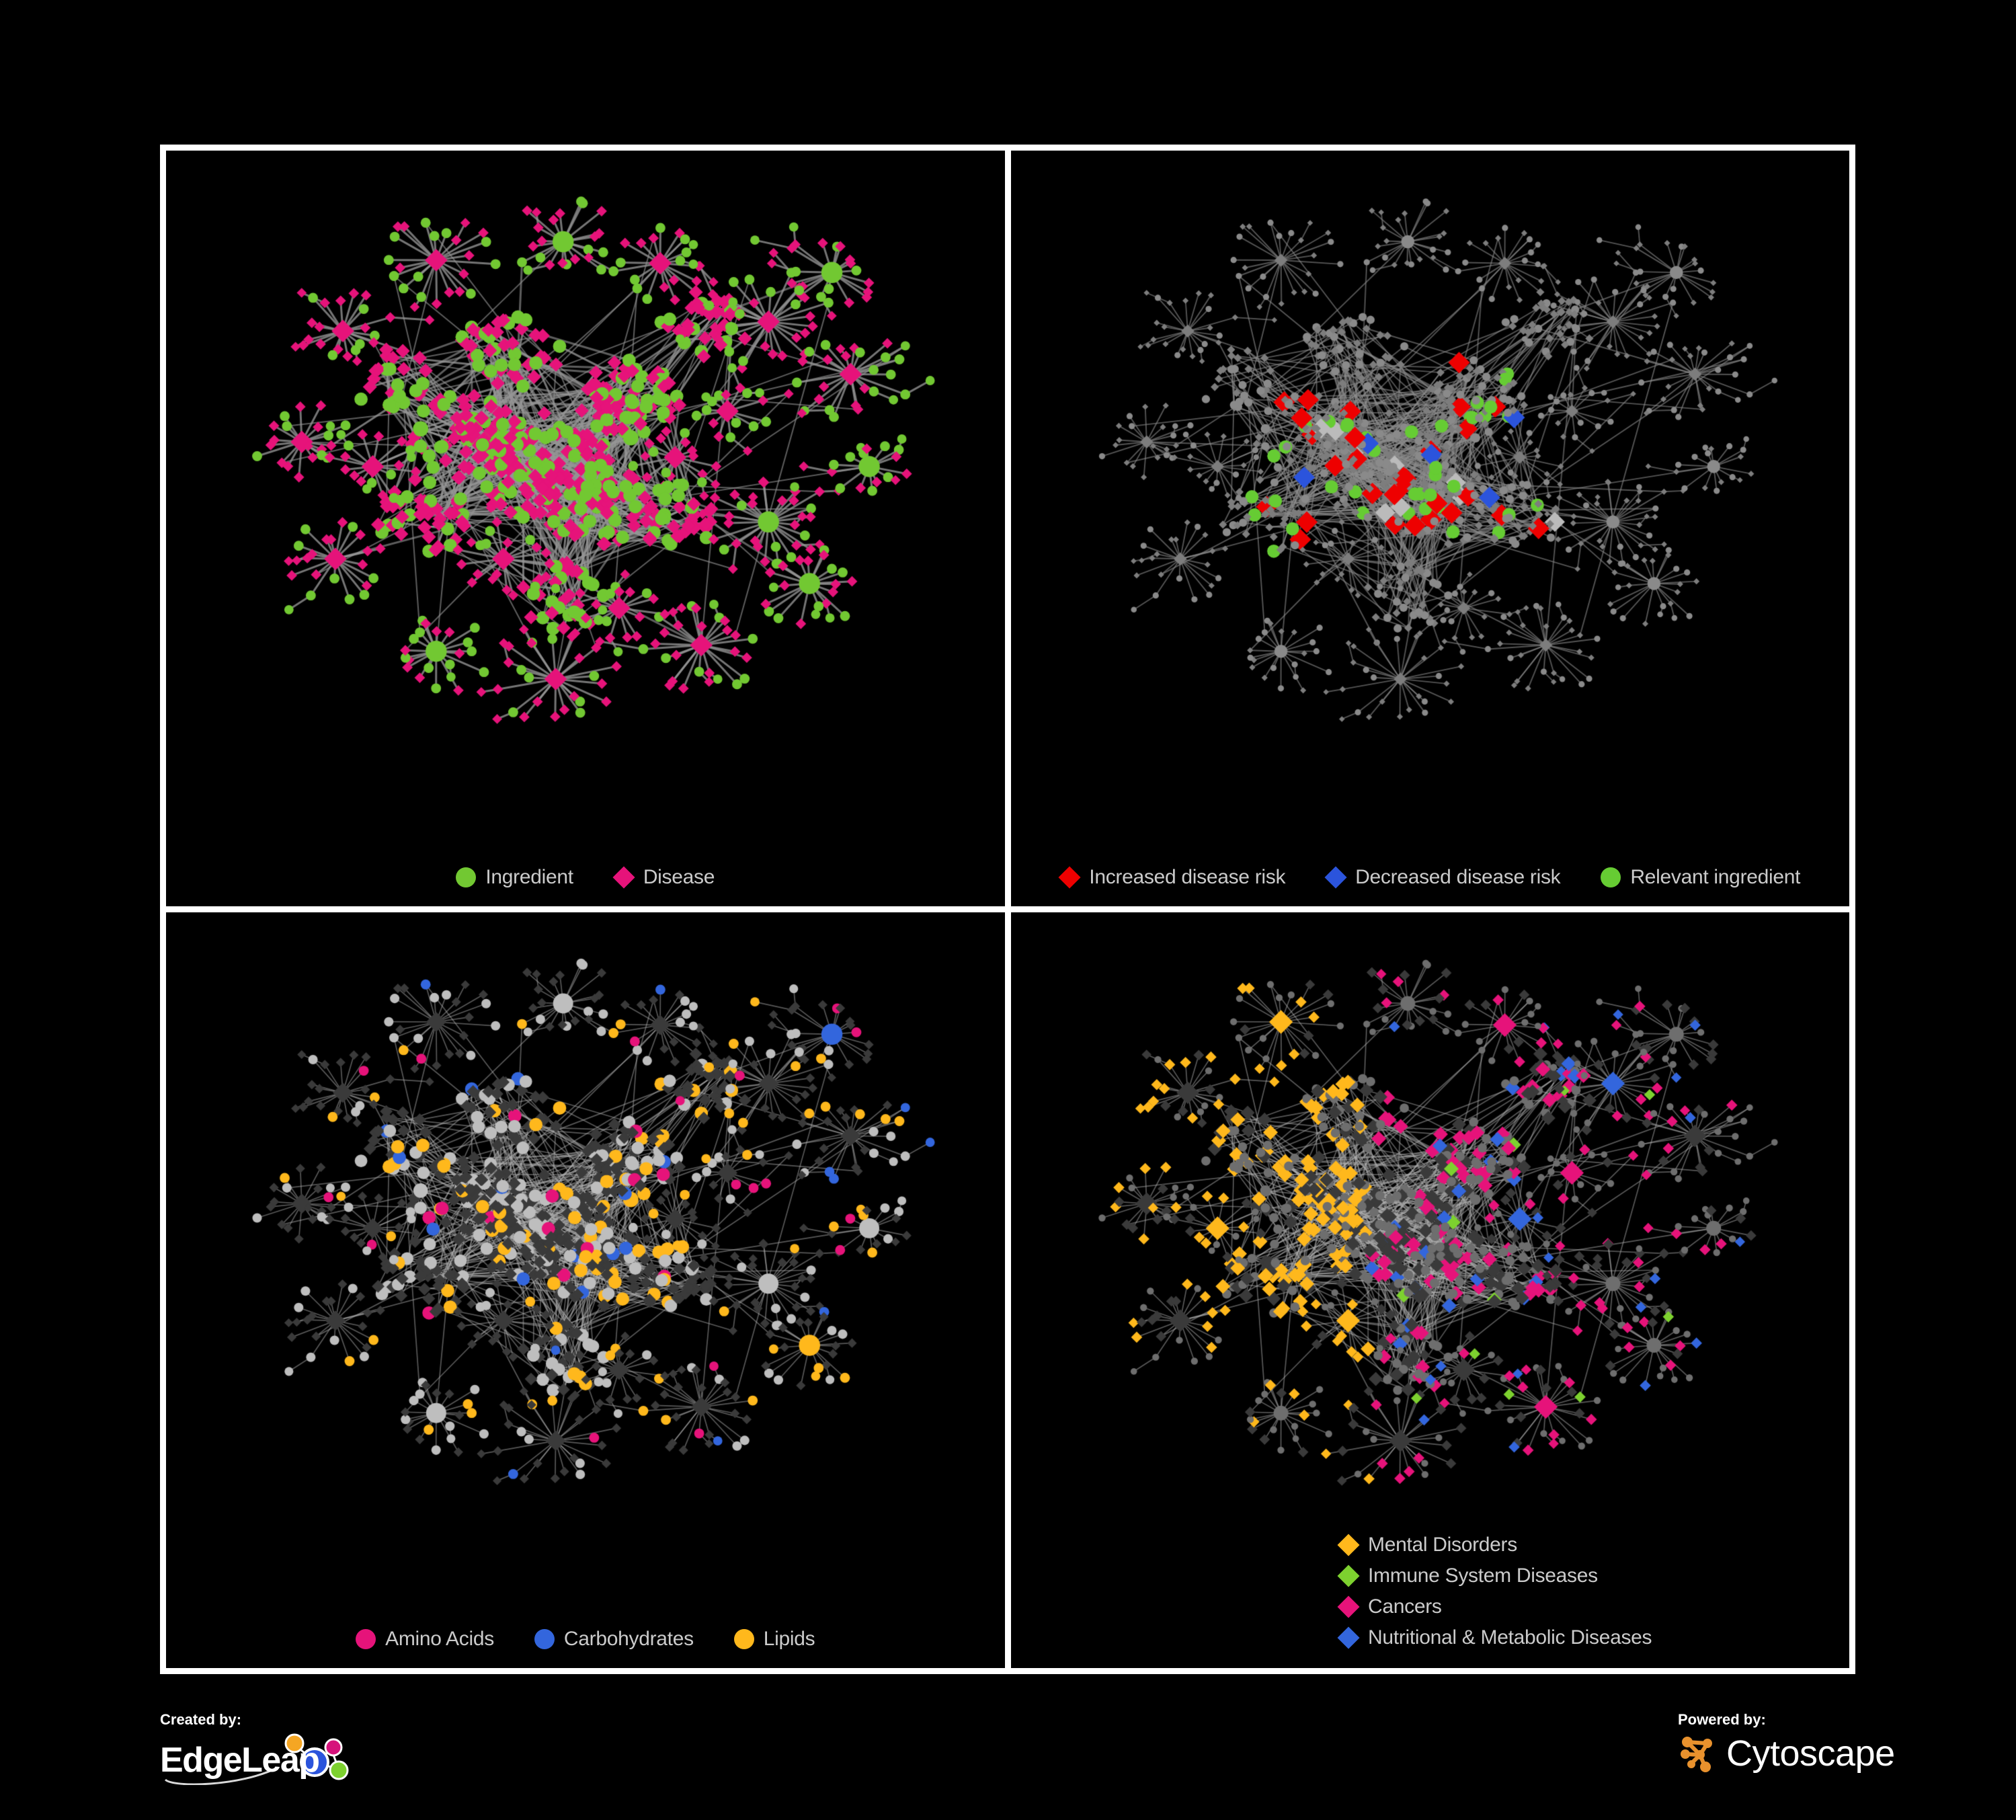 The height and width of the screenshot is (1820, 2016). I want to click on legend-item-disease: Disease, so click(663, 877).